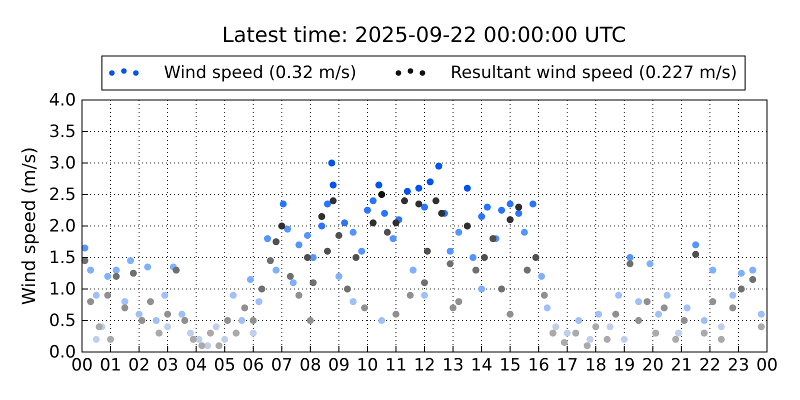  Describe the element at coordinates (739, 365) in the screenshot. I see `x-tick-label: 23` at that location.